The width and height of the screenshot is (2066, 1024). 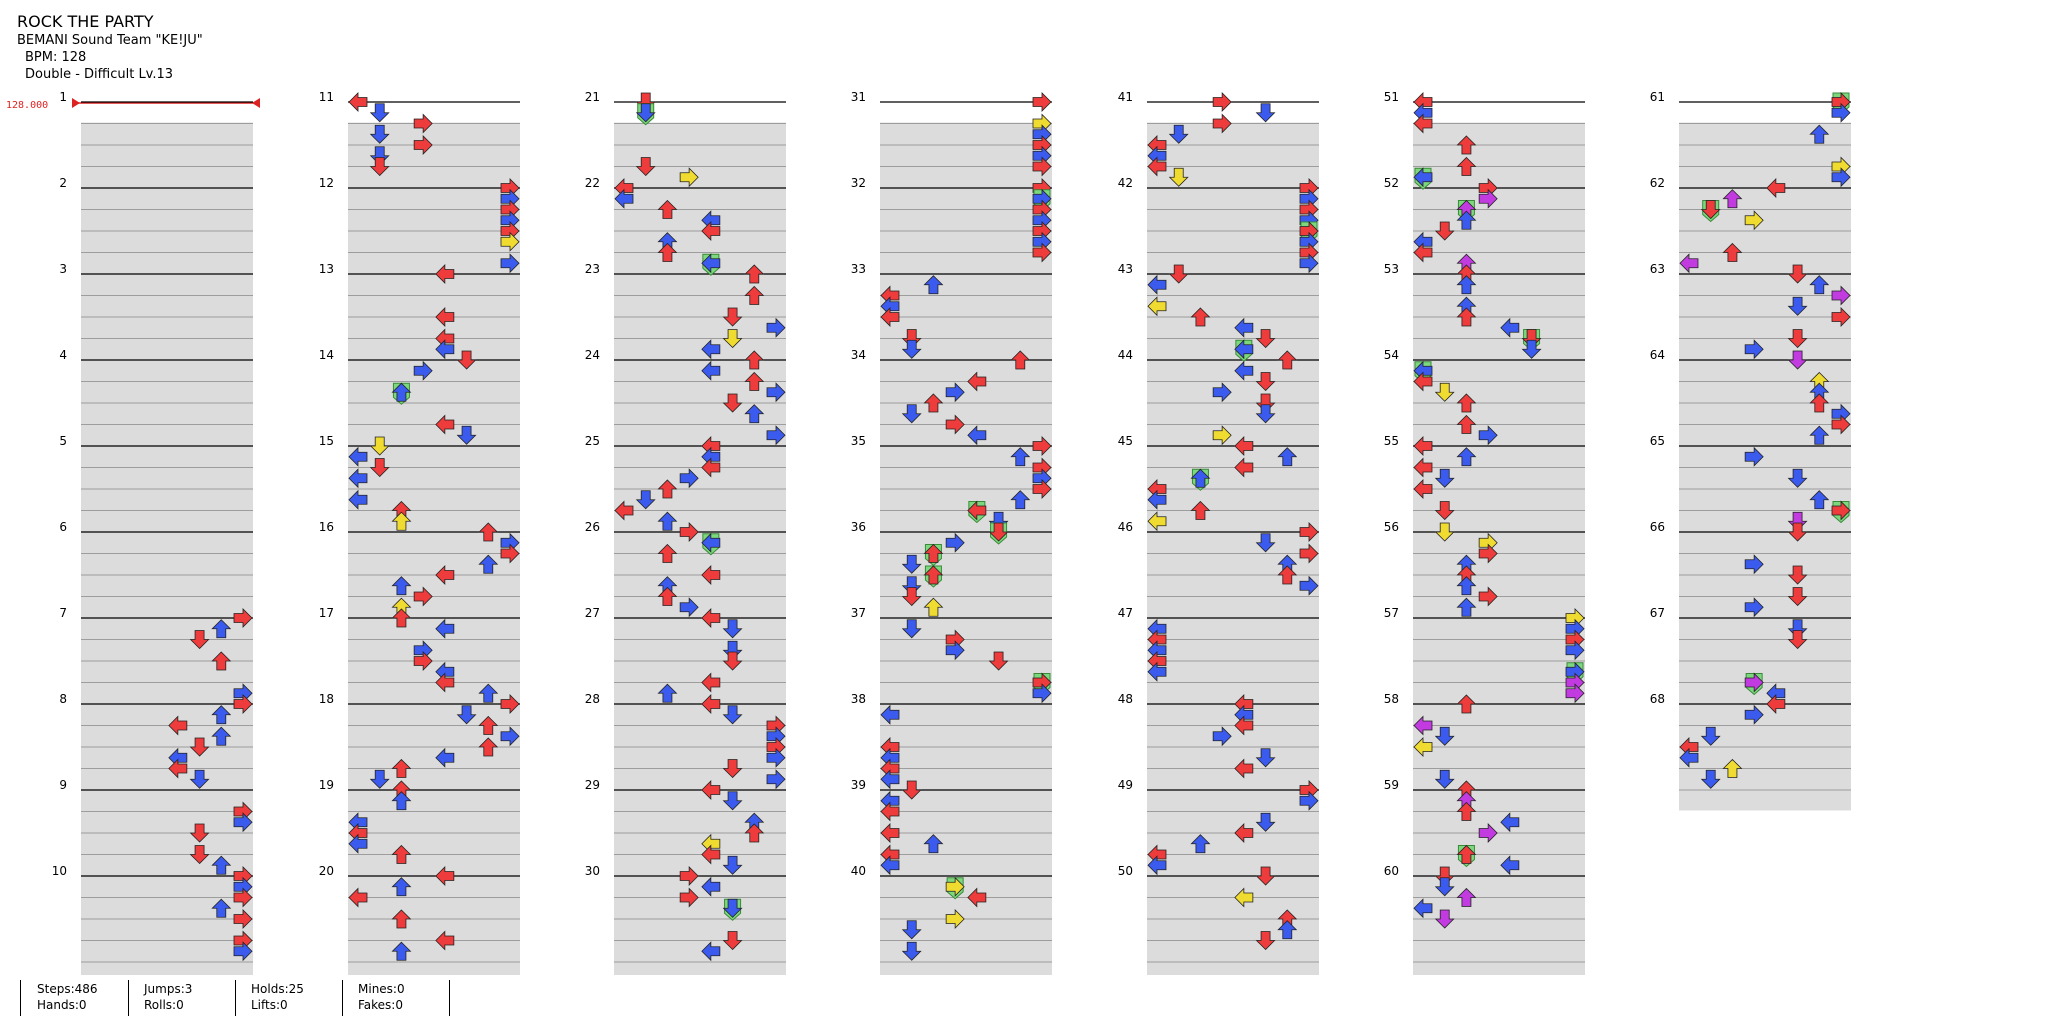 What do you see at coordinates (1391, 97) in the screenshot?
I see `measure-number: 51` at bounding box center [1391, 97].